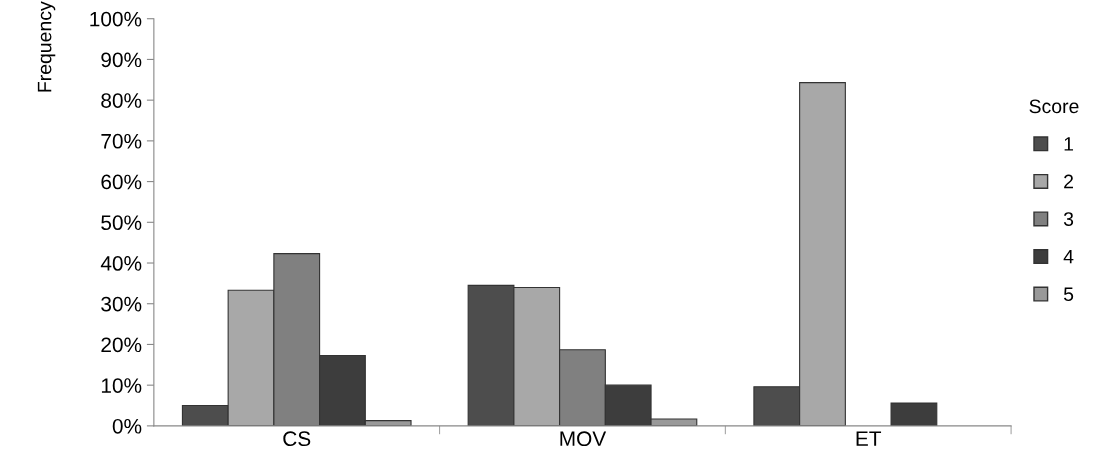 The height and width of the screenshot is (468, 1099). What do you see at coordinates (297, 439) in the screenshot?
I see `x-tick-label: CS` at bounding box center [297, 439].